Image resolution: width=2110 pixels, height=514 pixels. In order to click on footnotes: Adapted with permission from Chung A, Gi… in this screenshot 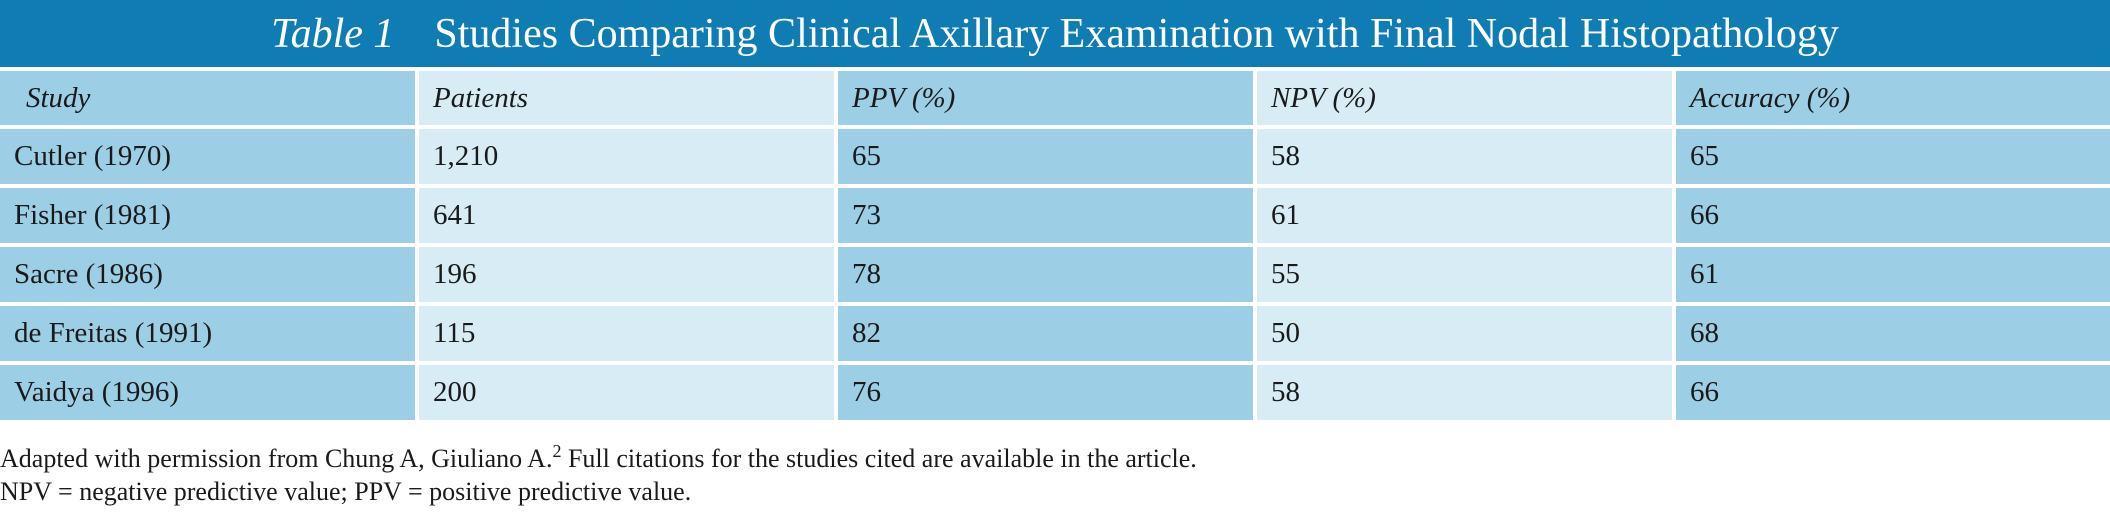, I will do `click(1055, 475)`.